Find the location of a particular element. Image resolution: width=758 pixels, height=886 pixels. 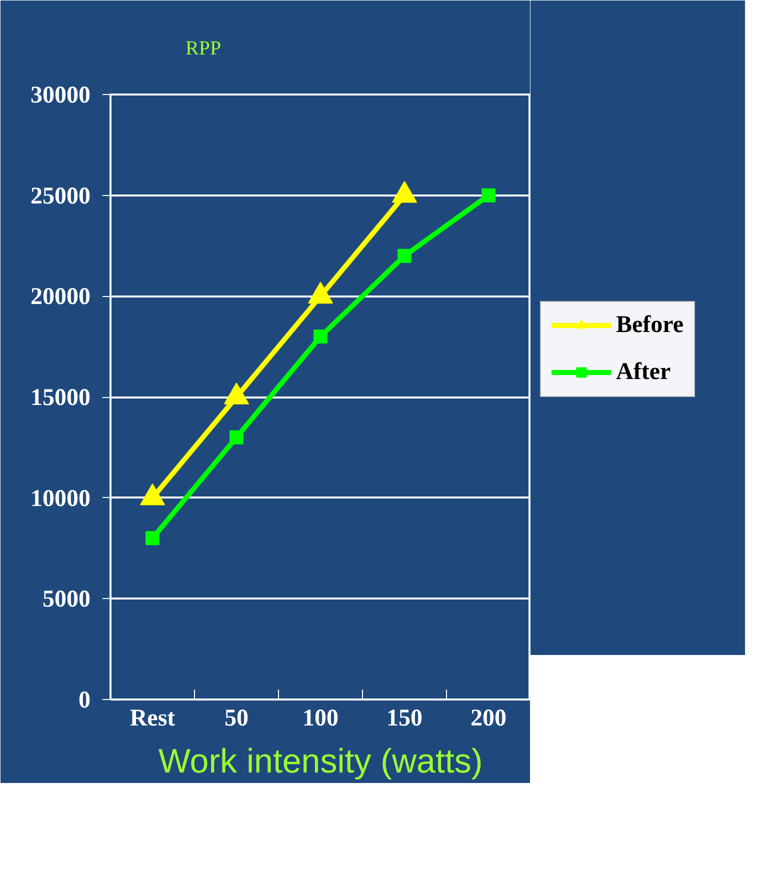

x-axis-title: Work intensity (watts) is located at coordinates (320, 761).